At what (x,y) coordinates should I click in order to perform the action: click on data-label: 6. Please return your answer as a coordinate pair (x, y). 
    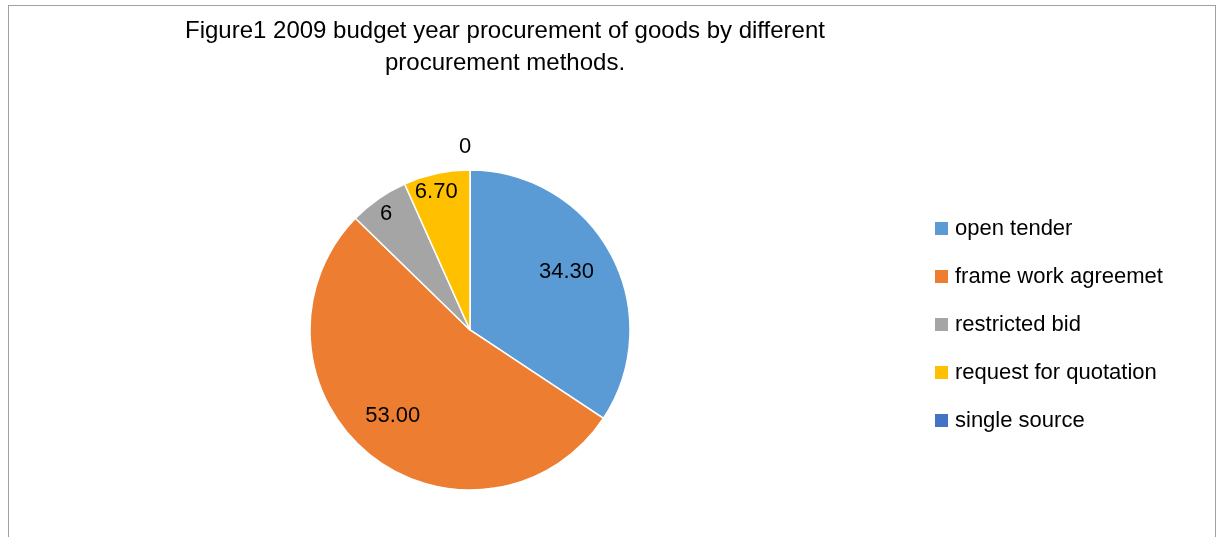
    Looking at the image, I should click on (386, 212).